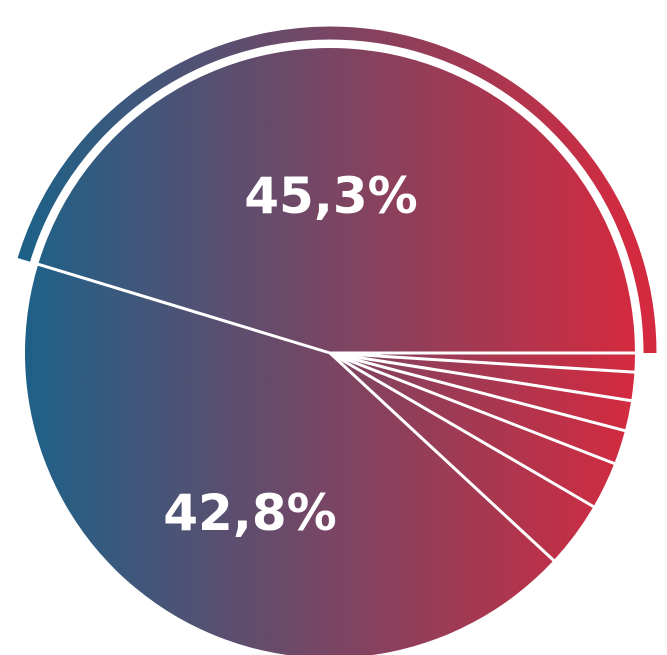  What do you see at coordinates (249, 513) in the screenshot?
I see `slice-label-2: 42,8%` at bounding box center [249, 513].